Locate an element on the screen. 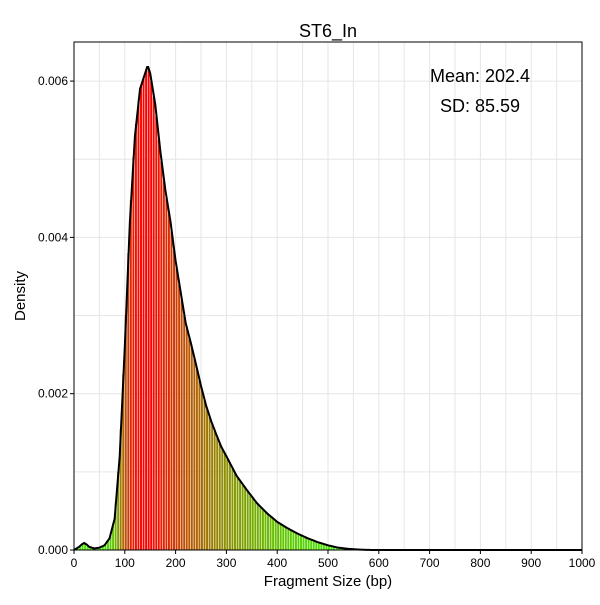 The width and height of the screenshot is (600, 605). mean-annotation: Mean: 202.4 is located at coordinates (480, 76).